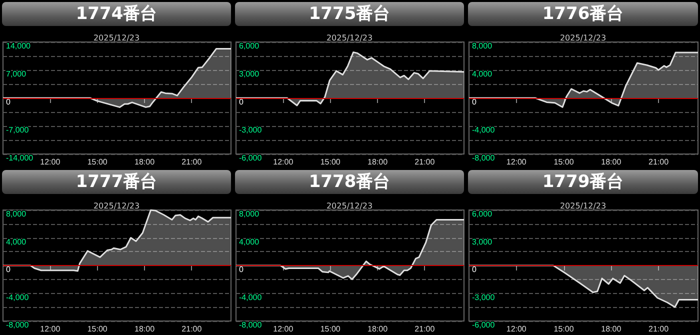  Describe the element at coordinates (19, 46) in the screenshot. I see `y-tick-label: 14,000` at that location.